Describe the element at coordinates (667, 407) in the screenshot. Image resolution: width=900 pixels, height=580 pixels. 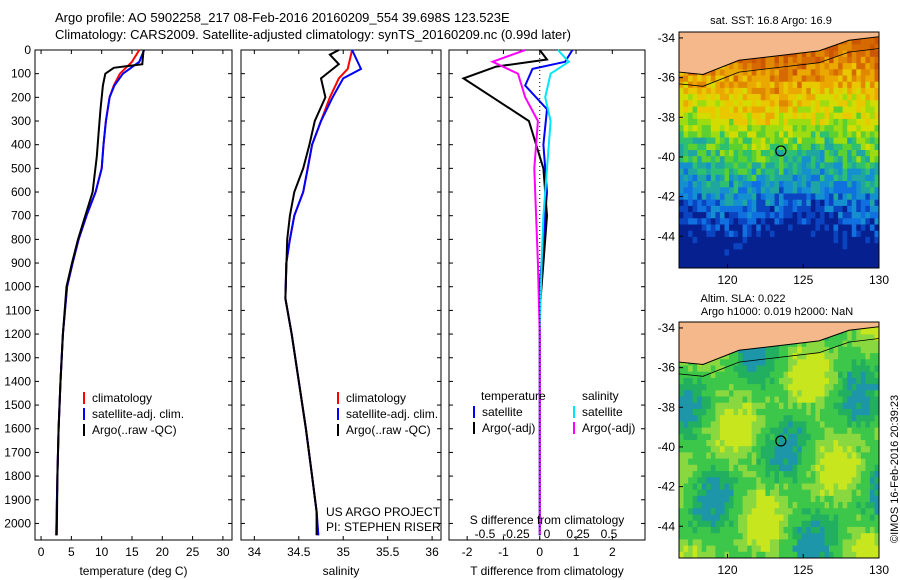
I see `sla-map-lat-label: -38` at that location.